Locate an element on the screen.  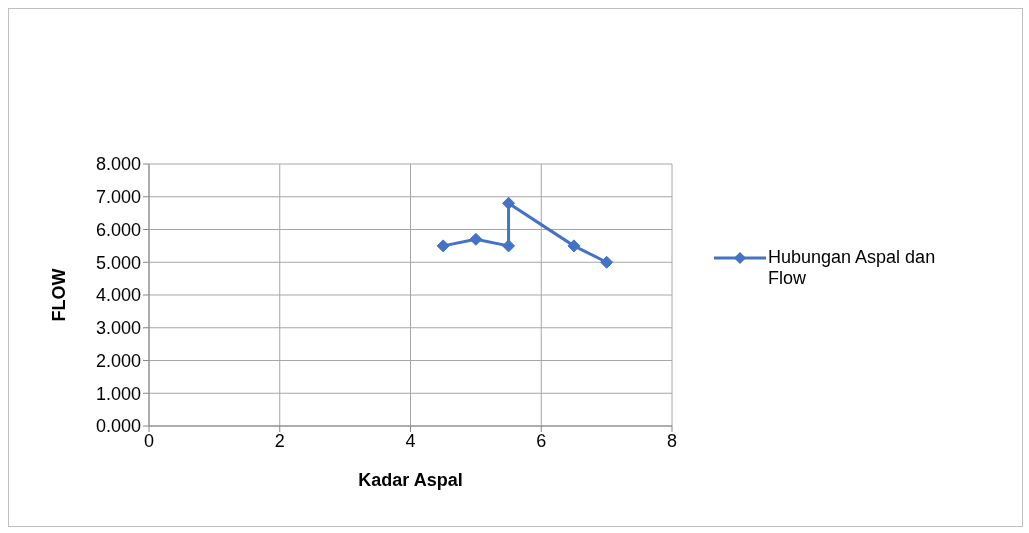
y-tick-label: 8.000 is located at coordinates (118, 164).